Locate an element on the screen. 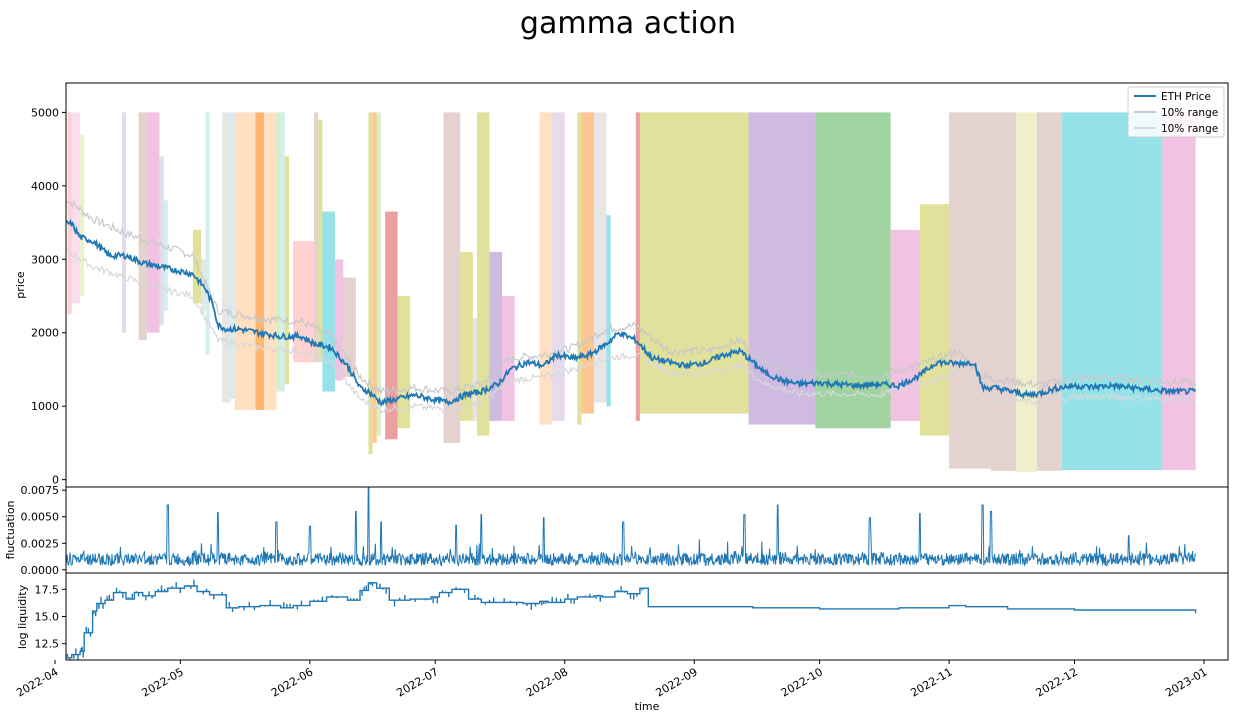 Image resolution: width=1235 pixels, height=720 pixels. legend-eth-label: ETH Price is located at coordinates (1186, 97).